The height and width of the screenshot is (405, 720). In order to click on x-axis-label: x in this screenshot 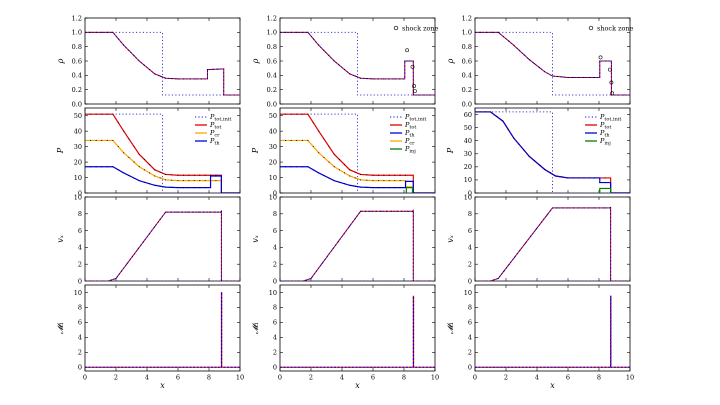, I will do `click(162, 385)`.